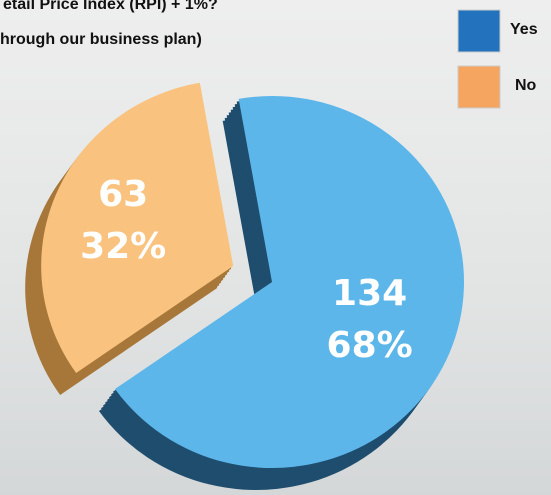 This screenshot has width=551, height=495. What do you see at coordinates (497, 59) in the screenshot?
I see `legend: Yes No` at bounding box center [497, 59].